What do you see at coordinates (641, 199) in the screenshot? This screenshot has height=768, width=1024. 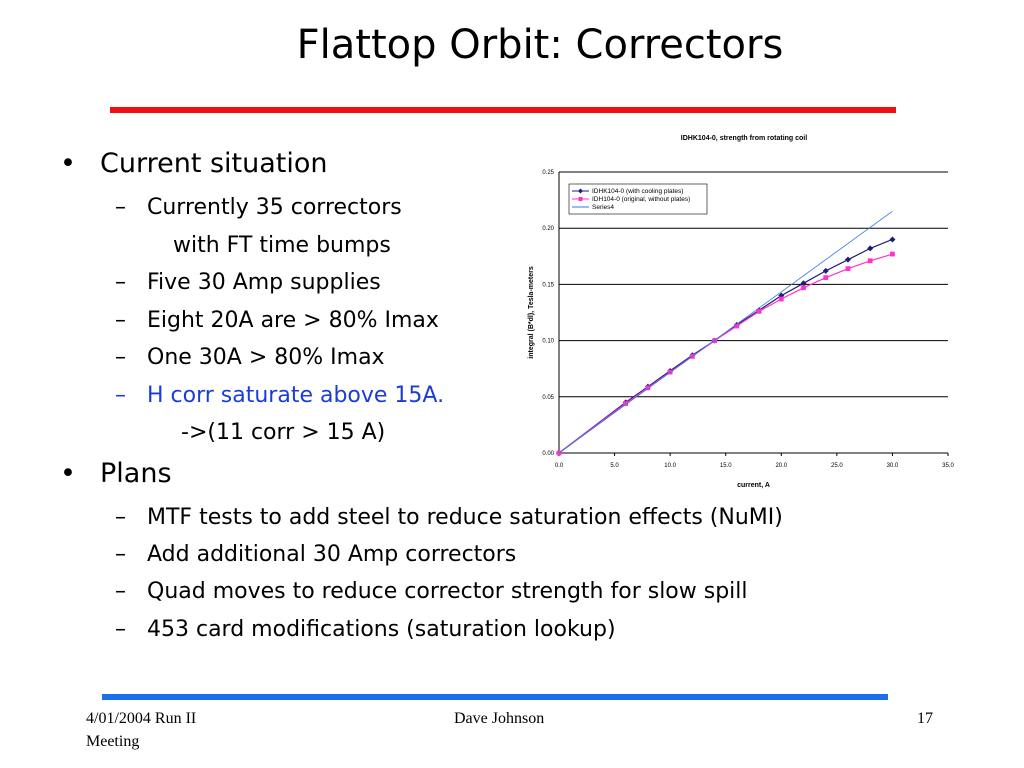 I see `legend-label: IDH104-0 (original, without plates)` at bounding box center [641, 199].